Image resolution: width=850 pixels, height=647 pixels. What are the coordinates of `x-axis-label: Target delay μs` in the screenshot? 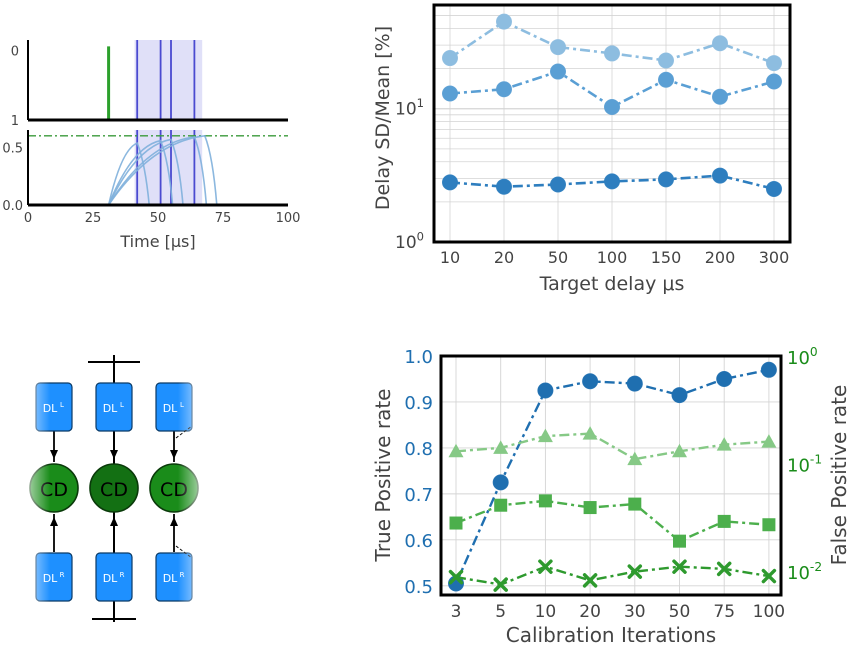 It's located at (612, 284).